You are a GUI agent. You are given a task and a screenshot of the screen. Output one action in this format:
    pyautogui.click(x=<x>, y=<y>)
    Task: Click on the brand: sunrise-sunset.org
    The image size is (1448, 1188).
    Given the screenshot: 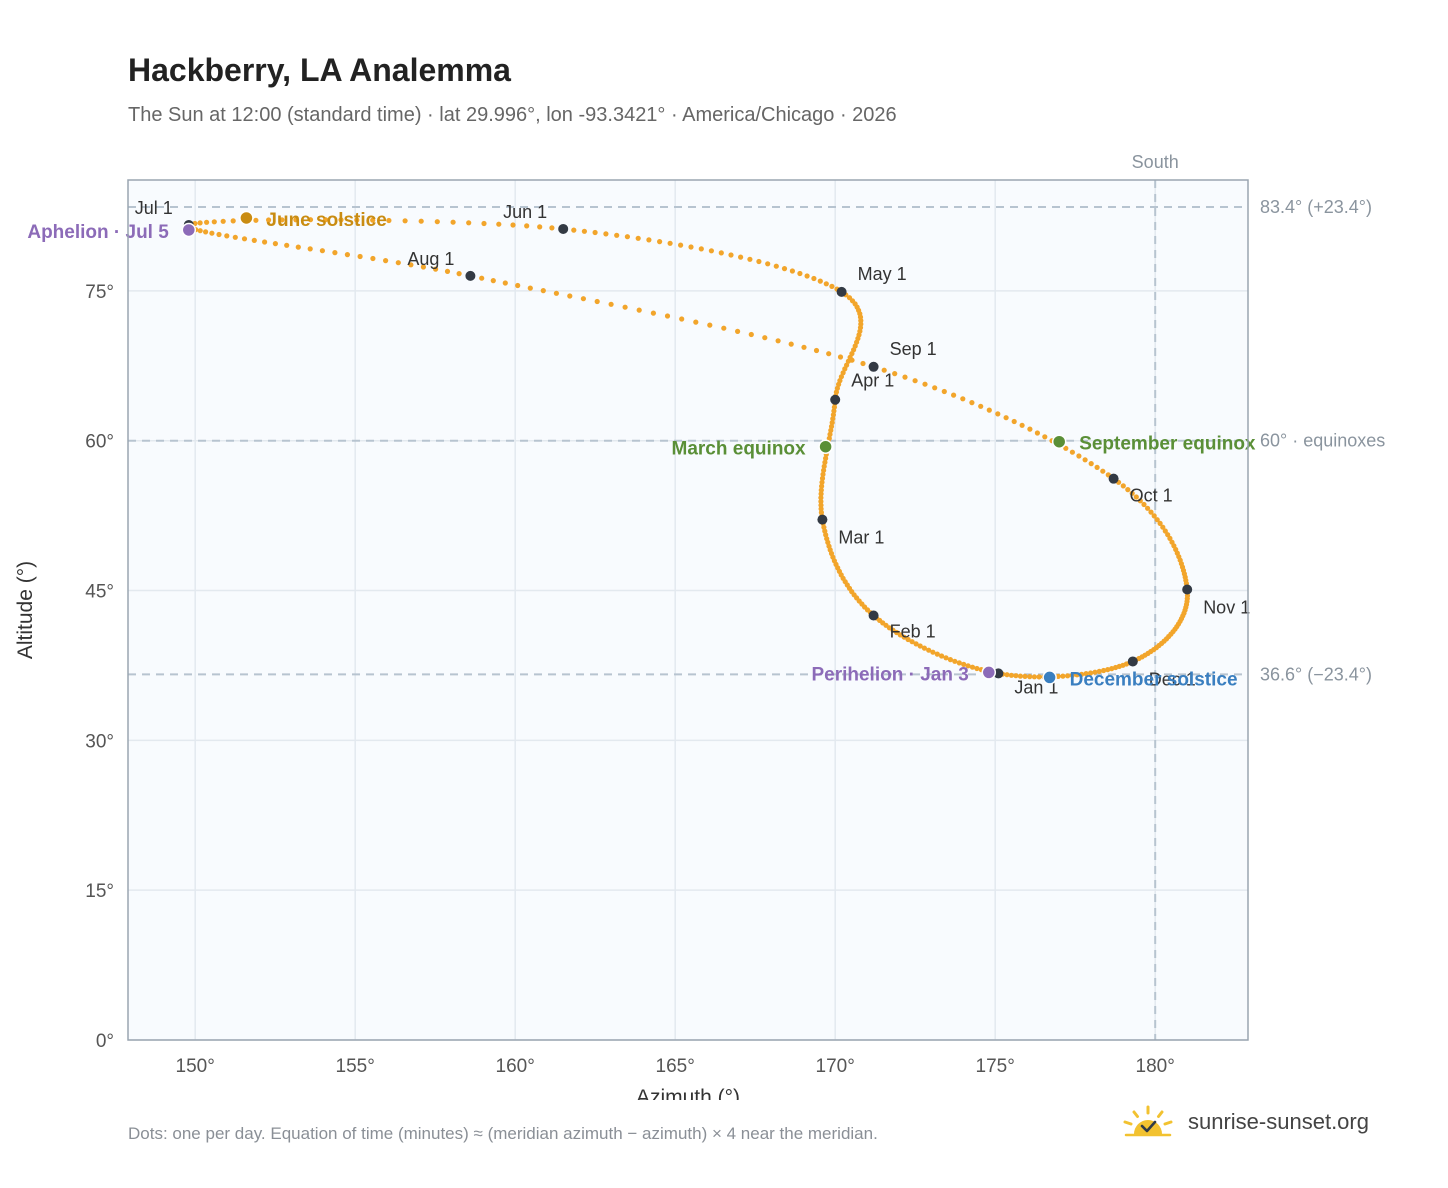 What is the action you would take?
    pyautogui.click(x=1244, y=1122)
    